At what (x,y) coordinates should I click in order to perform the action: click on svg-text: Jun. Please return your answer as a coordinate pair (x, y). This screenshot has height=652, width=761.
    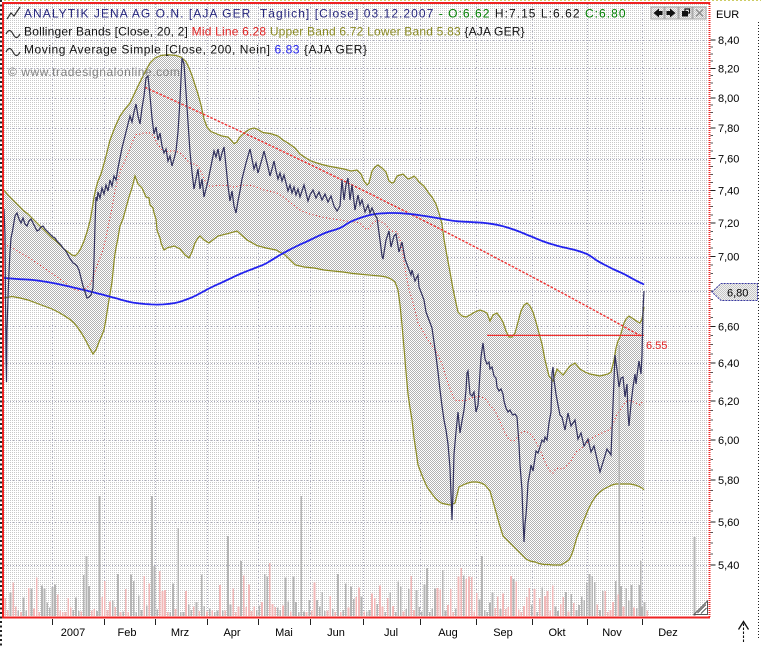
    Looking at the image, I should click on (336, 633).